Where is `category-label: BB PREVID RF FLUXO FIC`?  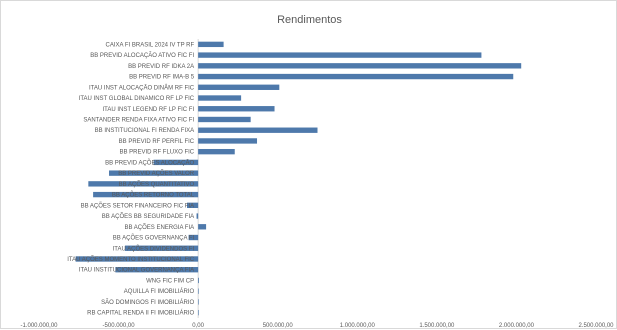 category-label: BB PREVID RF FLUXO FIC is located at coordinates (156, 153).